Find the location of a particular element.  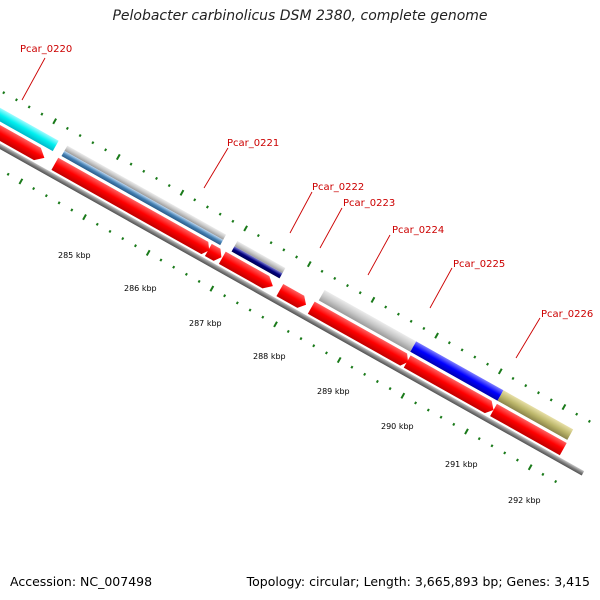

feature-grey-c is located at coordinates (367, 320).